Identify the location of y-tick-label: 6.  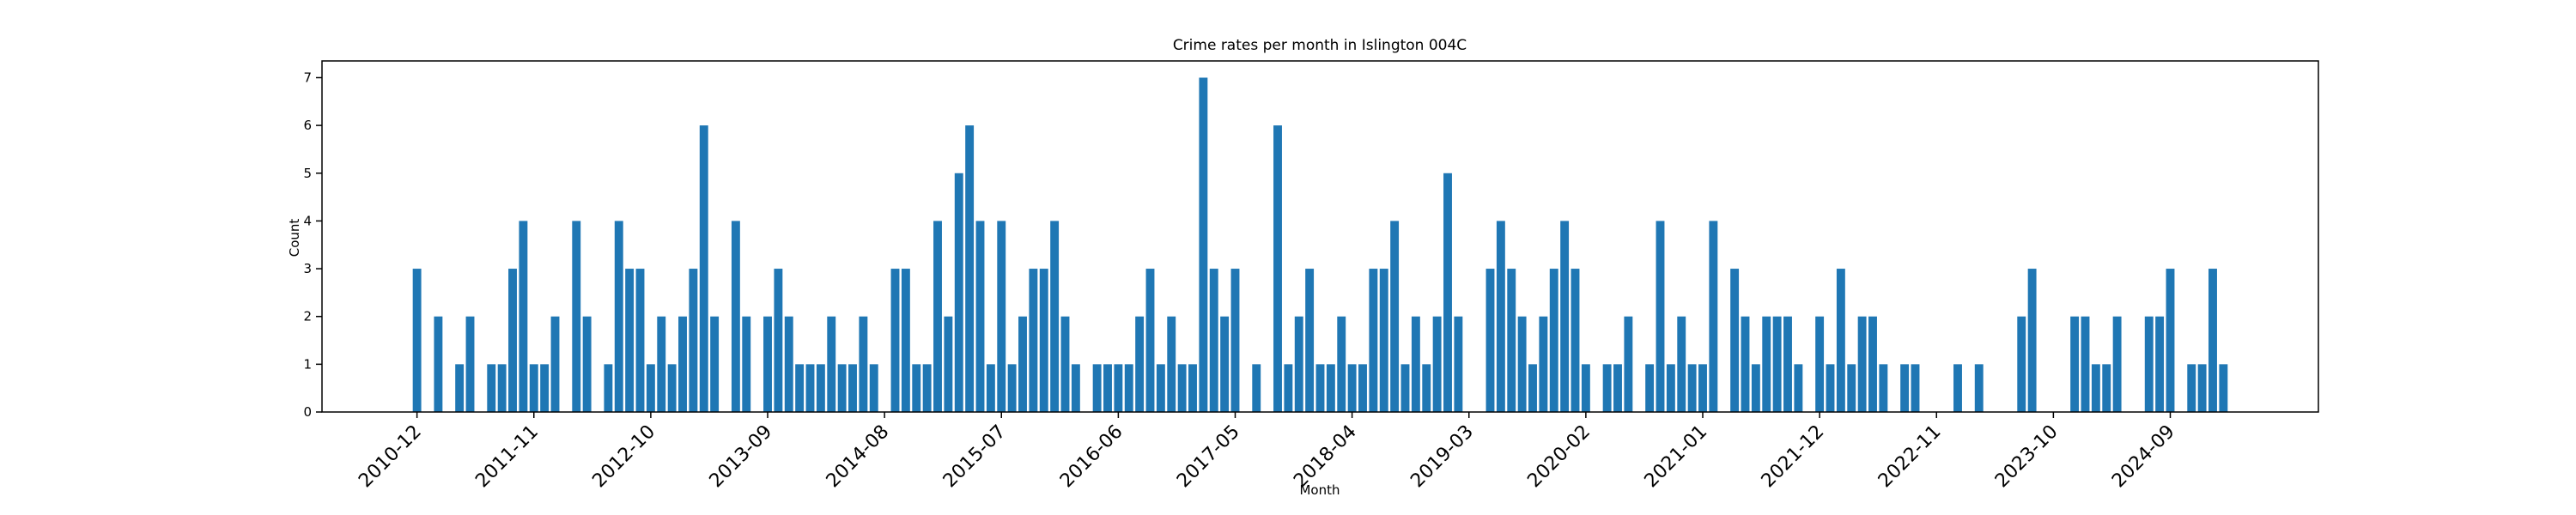
(307, 125).